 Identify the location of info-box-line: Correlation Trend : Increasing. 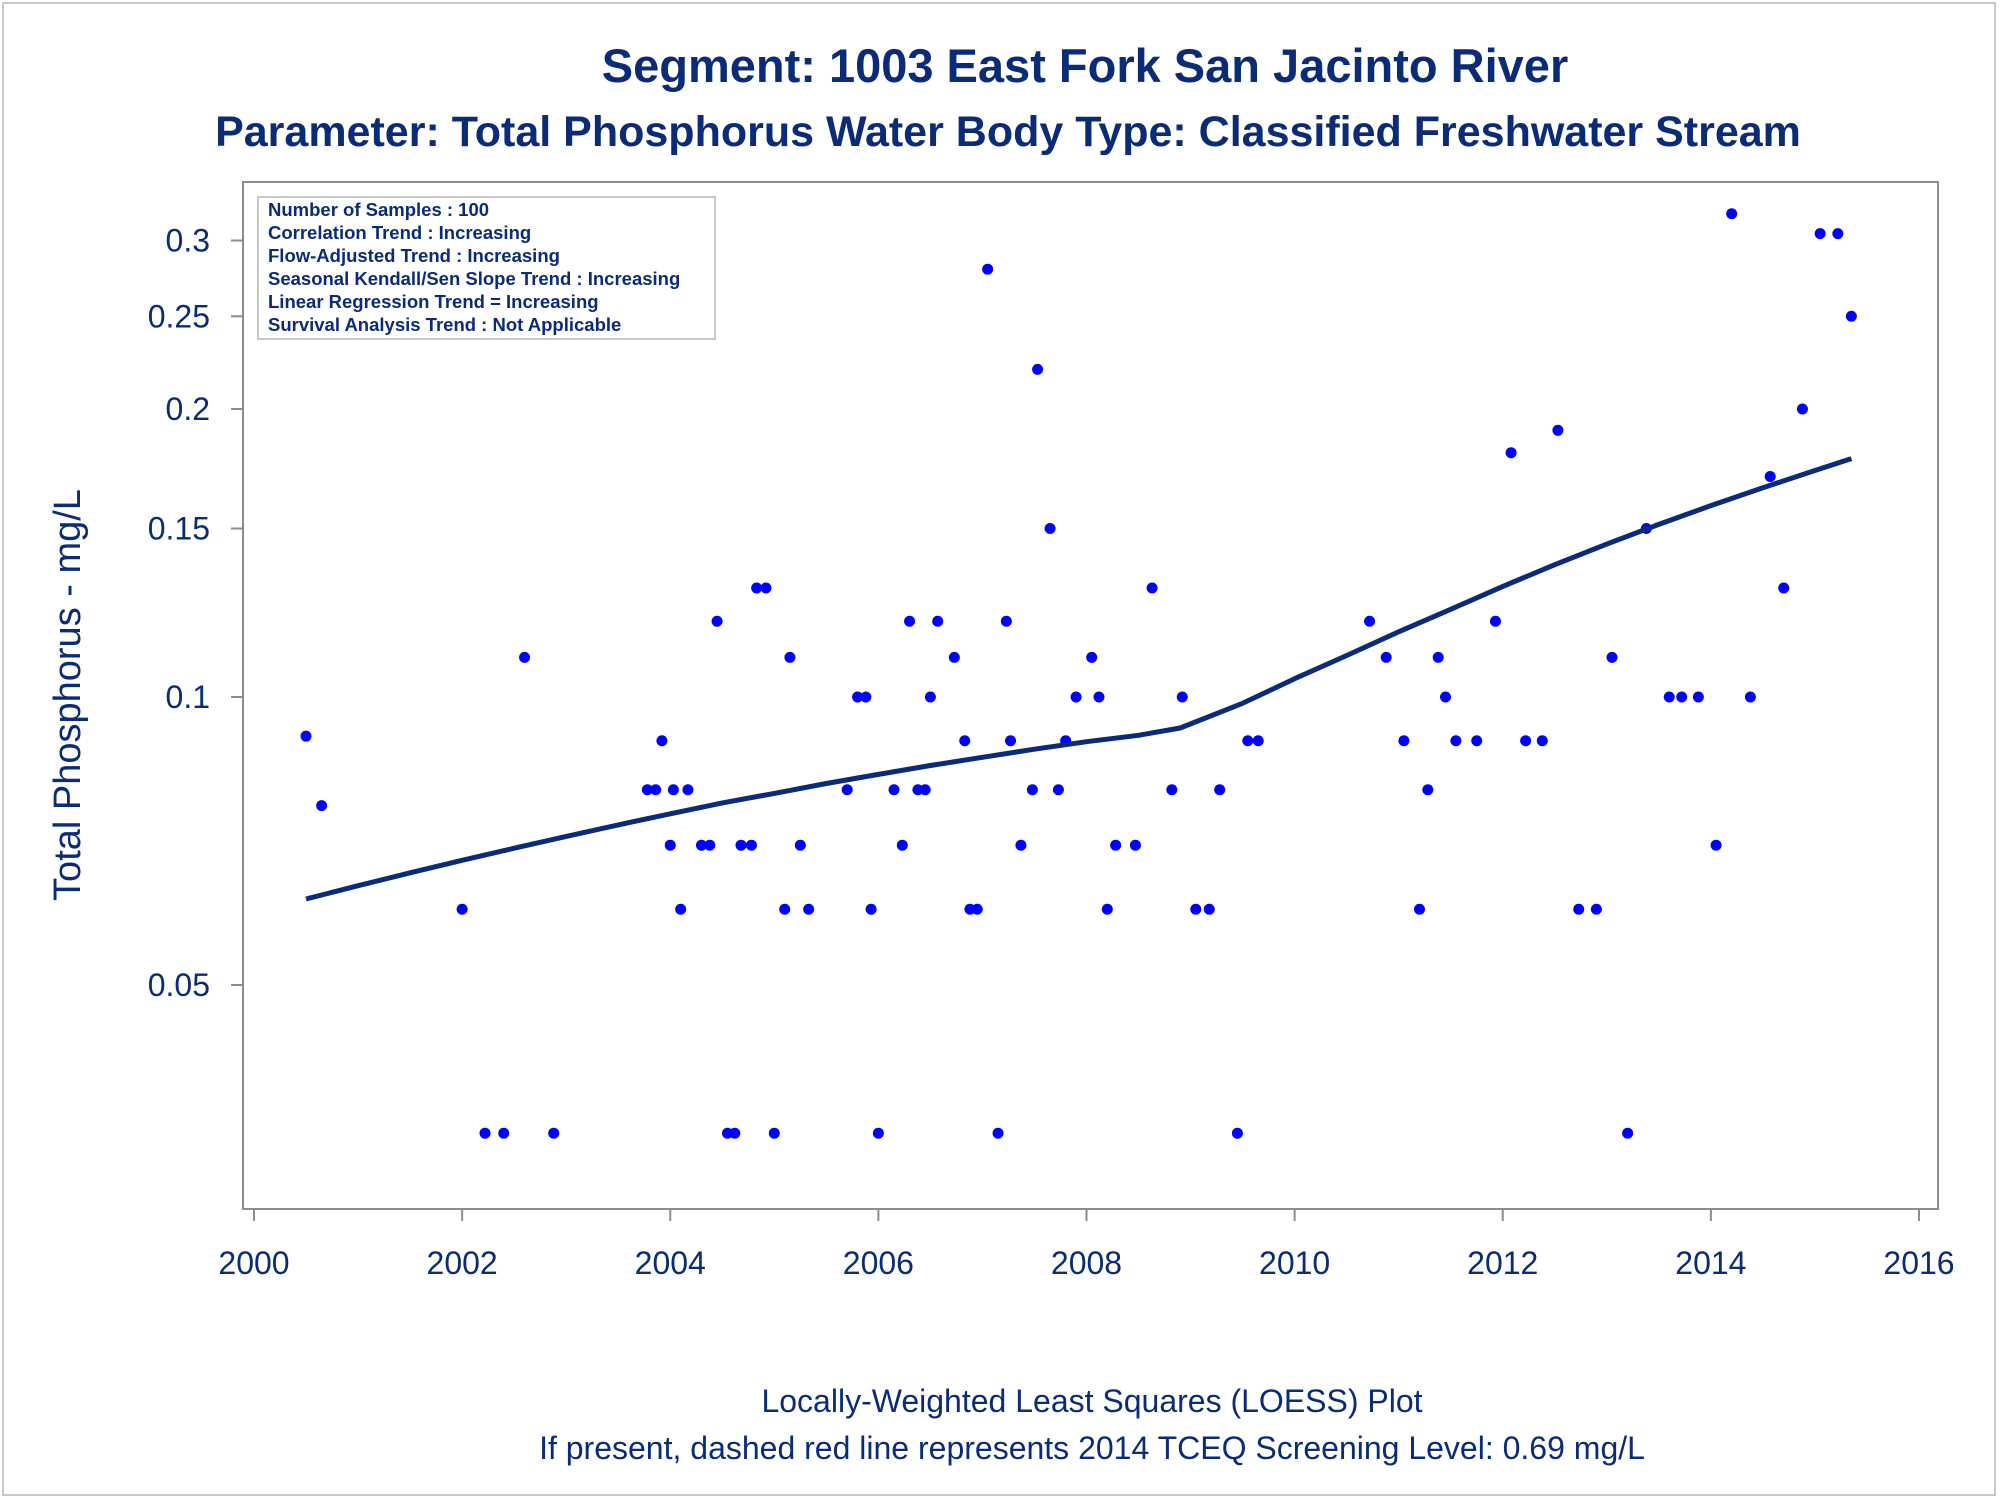
(399, 232).